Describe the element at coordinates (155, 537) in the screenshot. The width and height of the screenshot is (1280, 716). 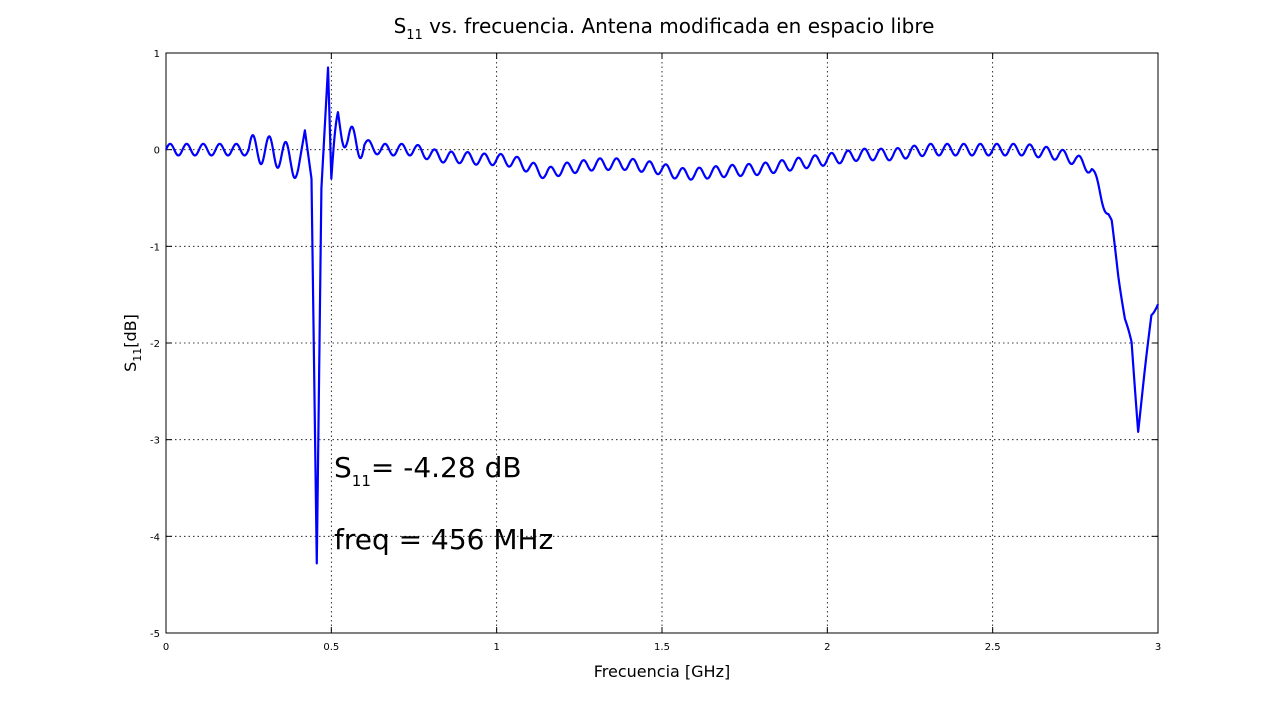
I see `y-tick-label: -4` at that location.